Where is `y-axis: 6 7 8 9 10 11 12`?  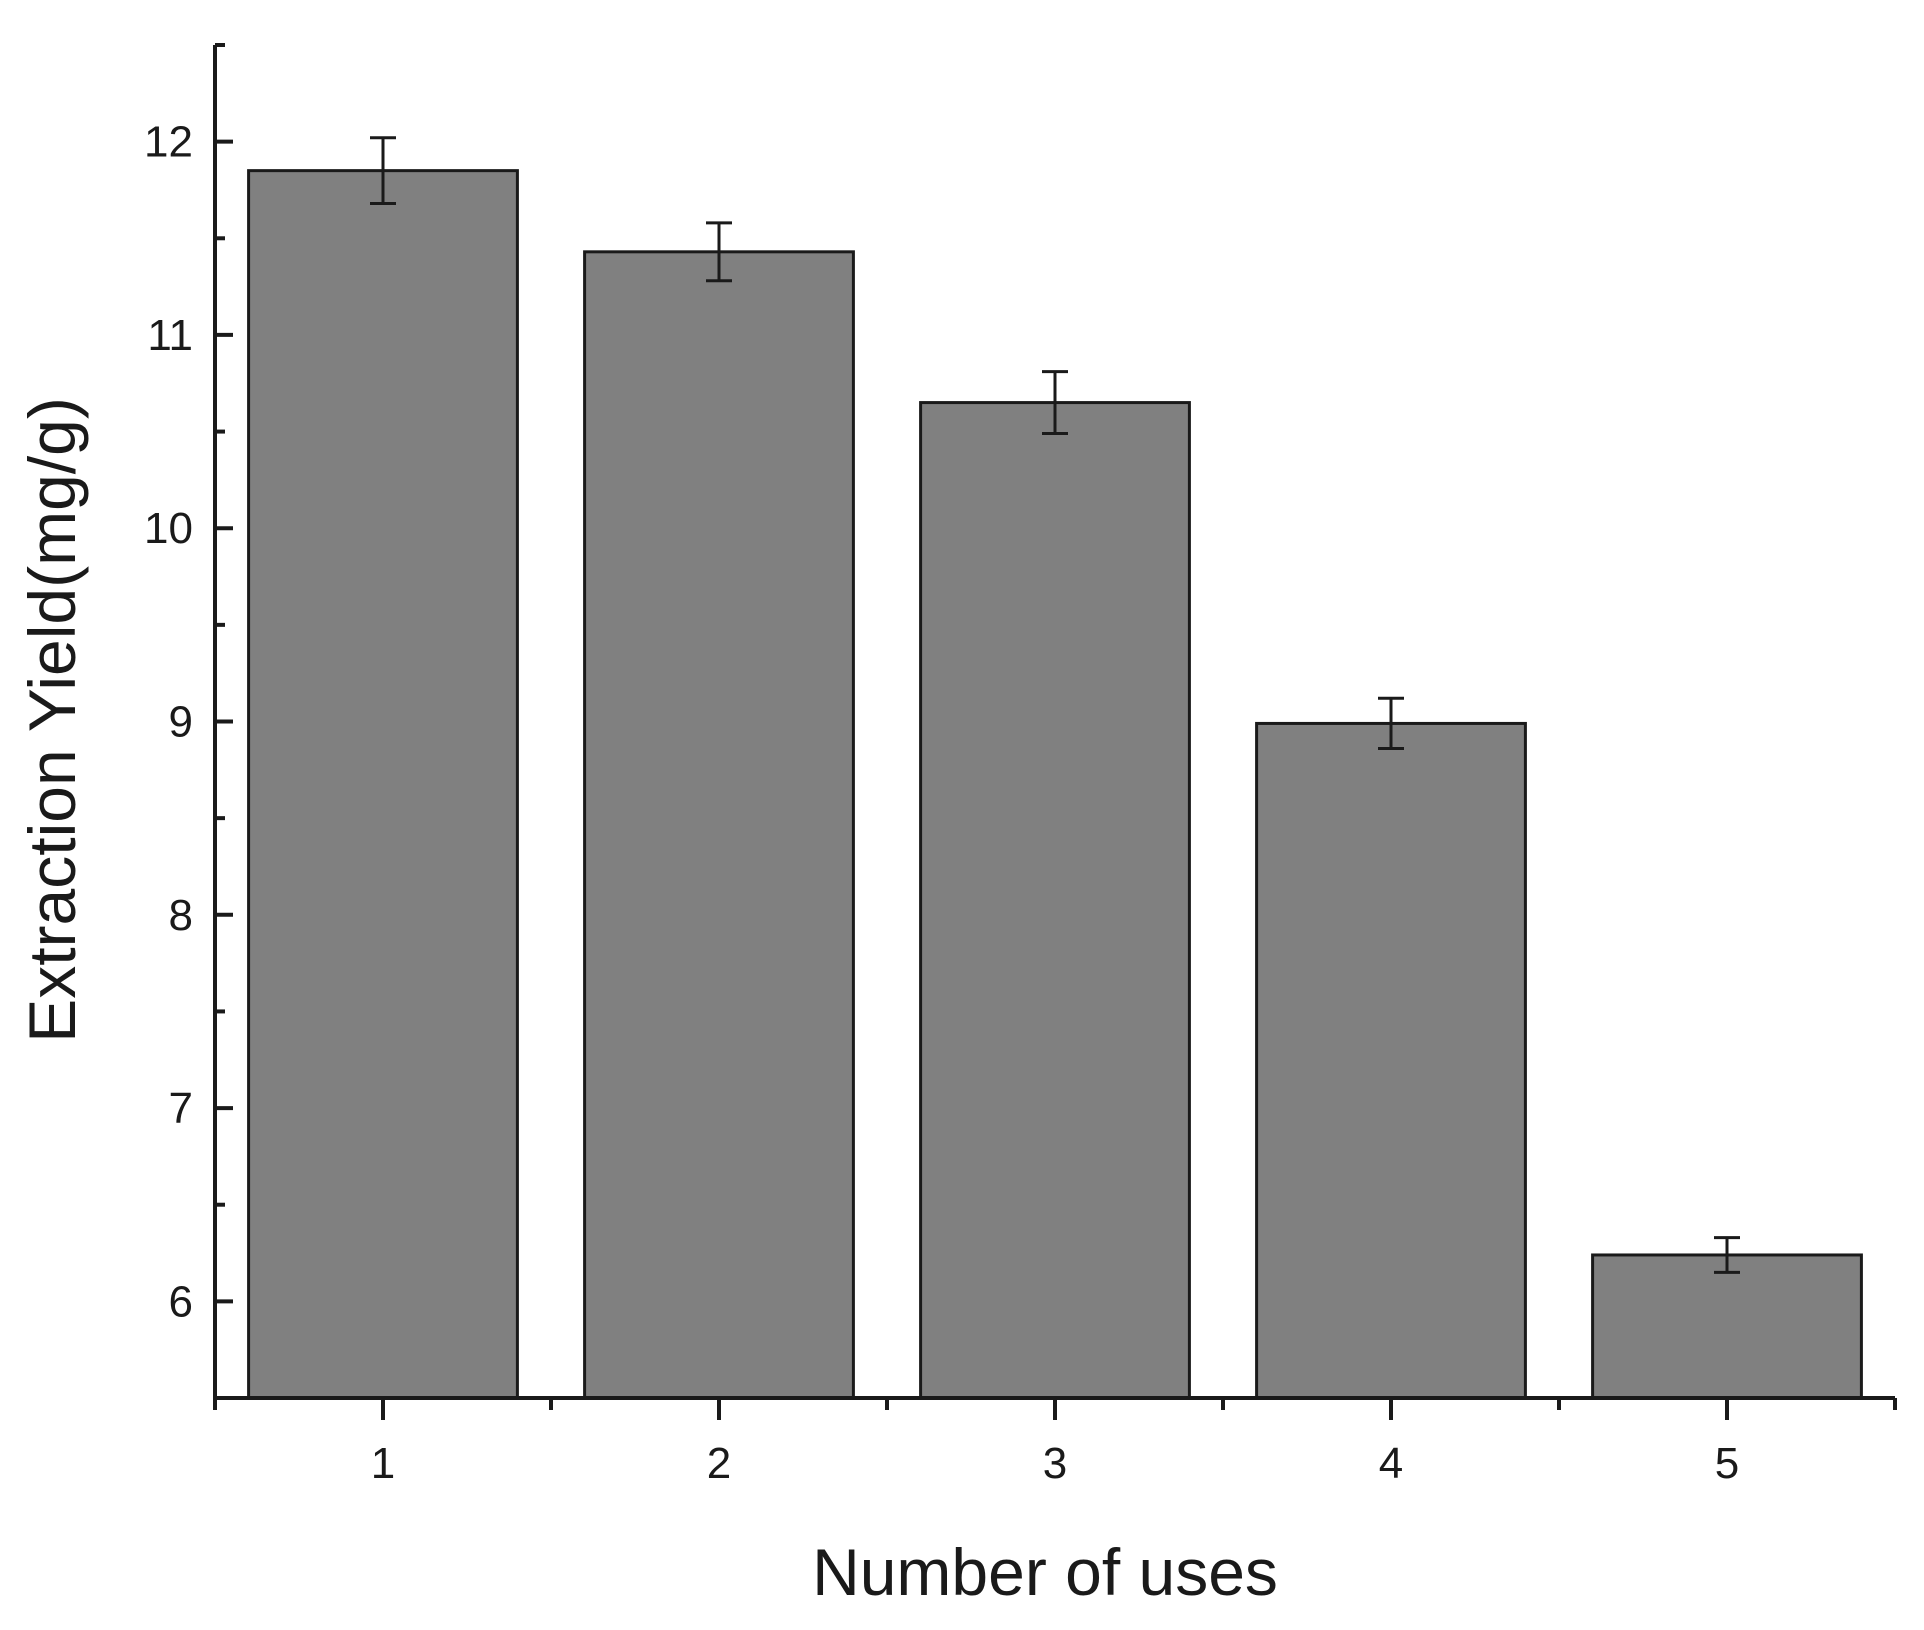 y-axis: 6 7 8 9 10 11 12 is located at coordinates (188, 720).